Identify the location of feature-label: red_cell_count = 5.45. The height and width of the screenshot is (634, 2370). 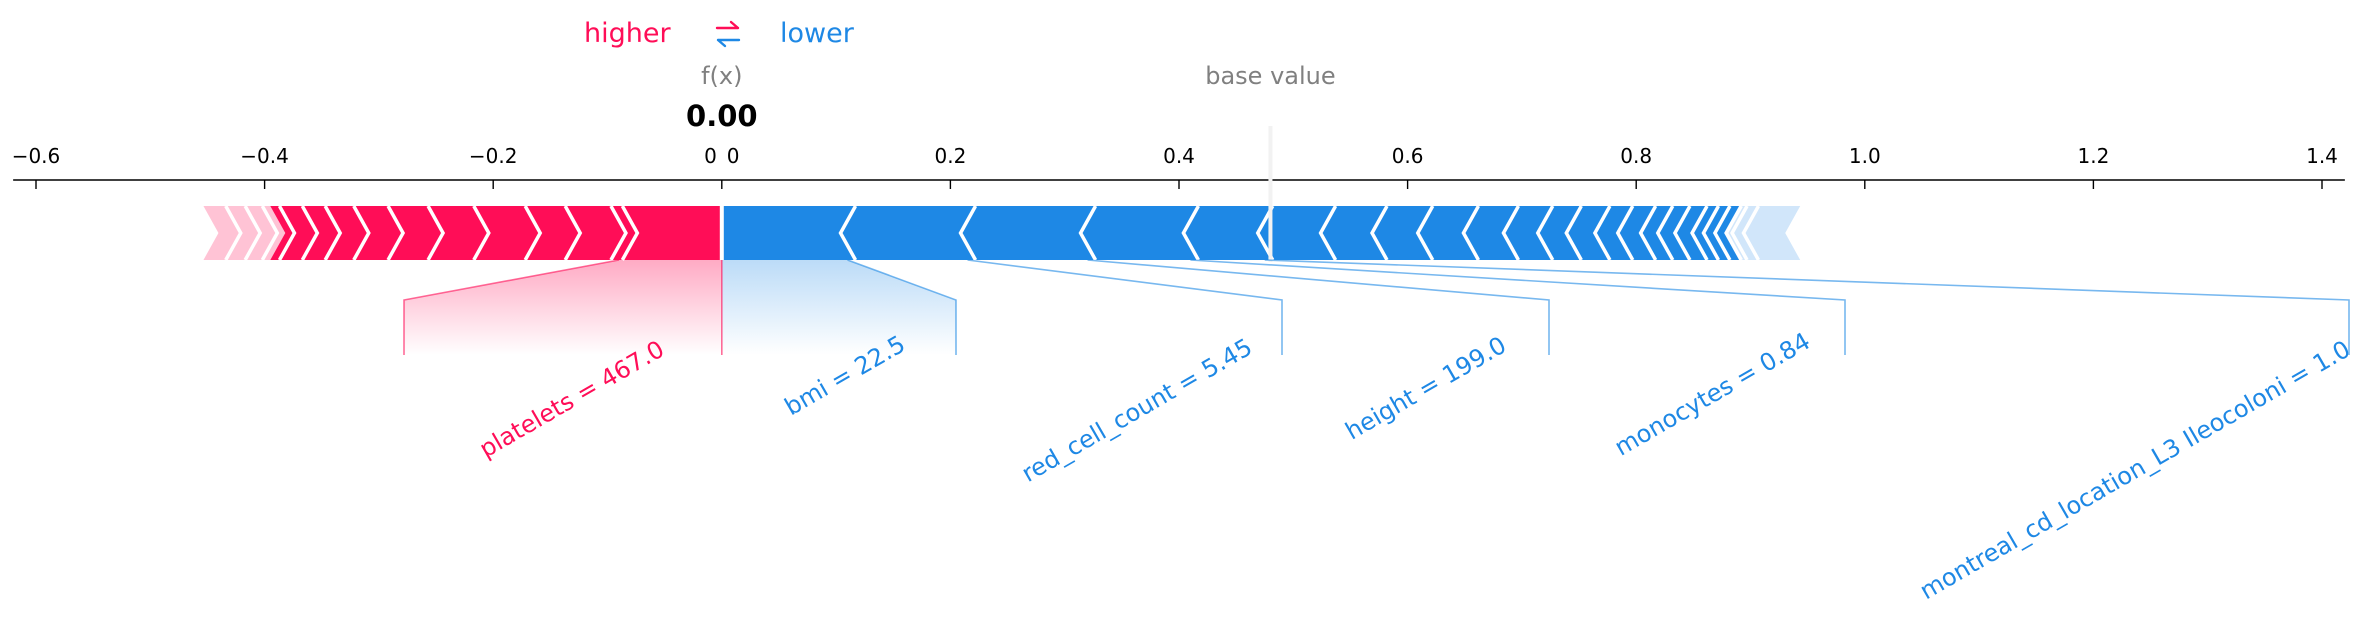
(1137, 410).